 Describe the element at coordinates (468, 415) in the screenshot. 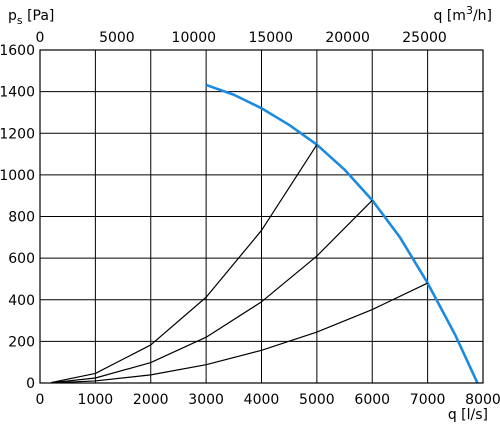

I see `x-bottom-axis-label: q [l/s]` at that location.